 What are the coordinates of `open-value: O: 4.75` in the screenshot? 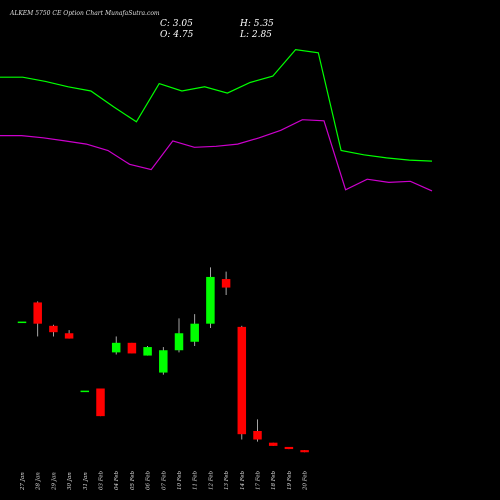 It's located at (177, 35).